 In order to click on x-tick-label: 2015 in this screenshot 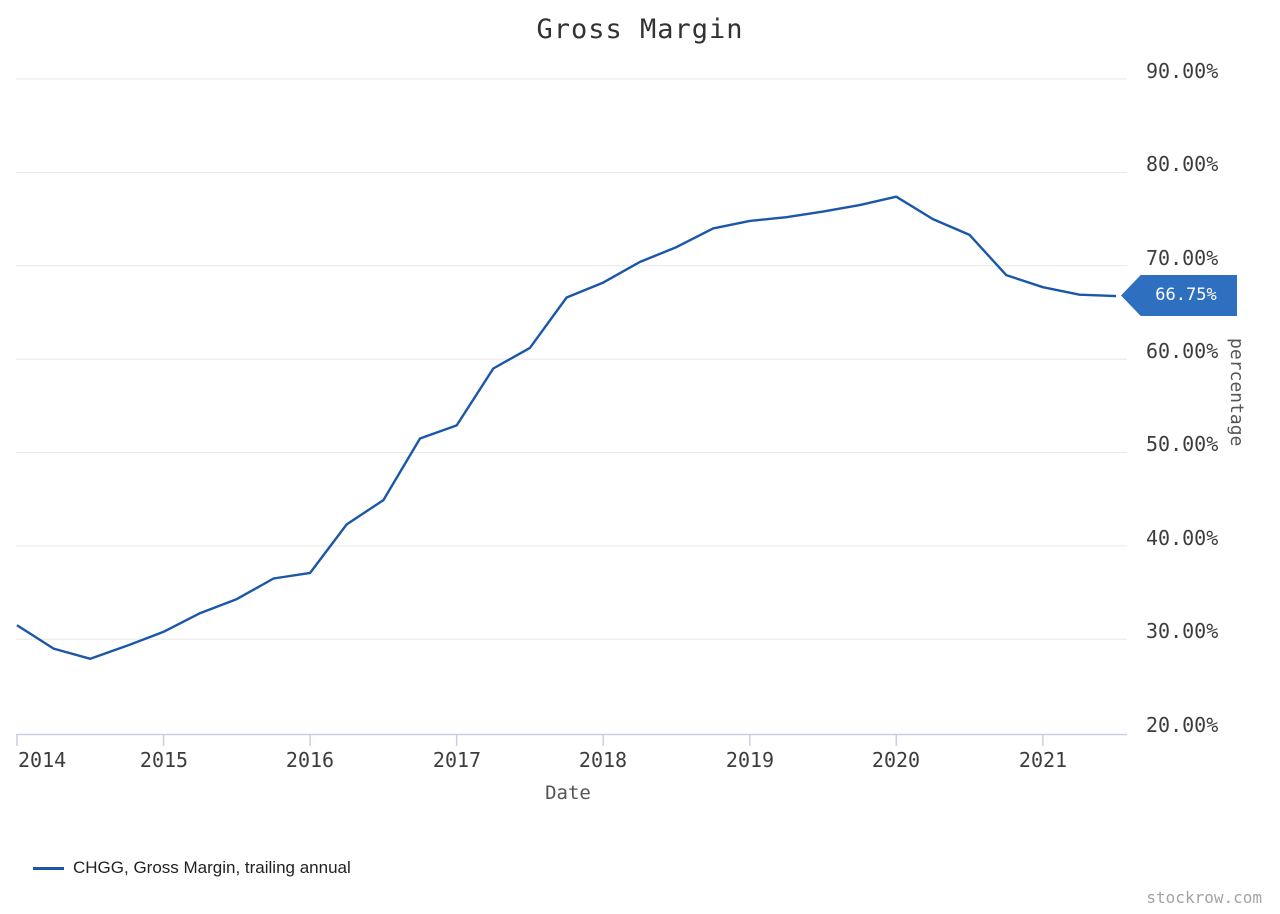, I will do `click(164, 760)`.